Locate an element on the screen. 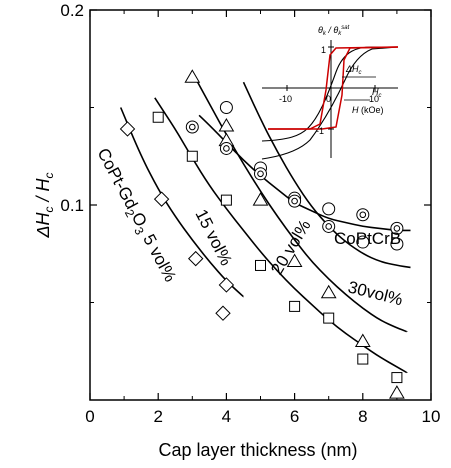  inset-dhc-label: ΔHc is located at coordinates (353, 70).